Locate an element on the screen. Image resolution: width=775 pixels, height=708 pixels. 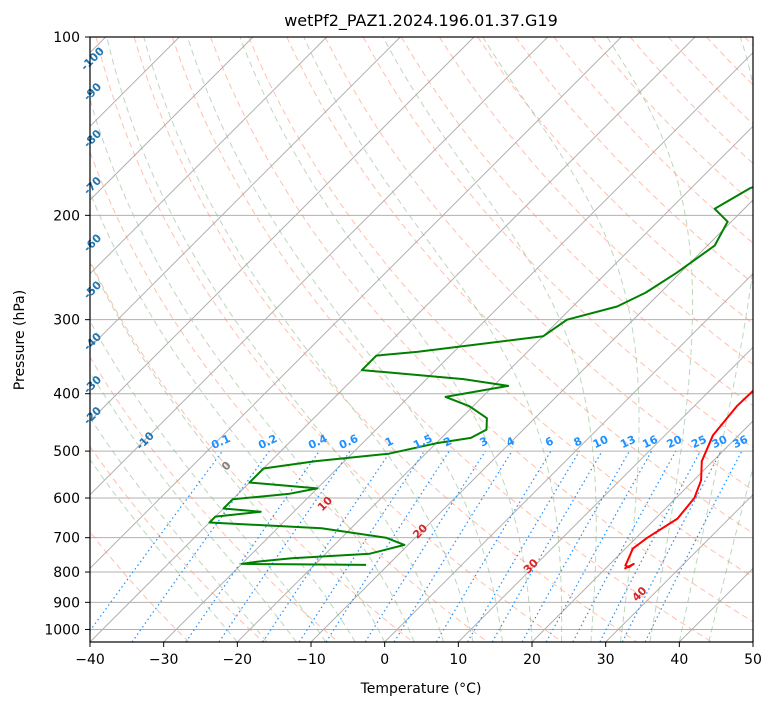
x-tick-label: 30 is located at coordinates (606, 660).